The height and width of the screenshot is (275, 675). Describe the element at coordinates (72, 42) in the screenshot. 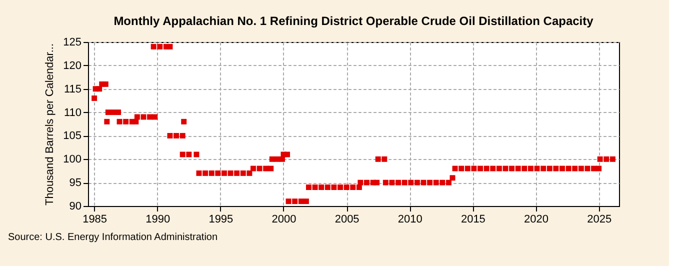

I see `y-tick-label: 125` at that location.